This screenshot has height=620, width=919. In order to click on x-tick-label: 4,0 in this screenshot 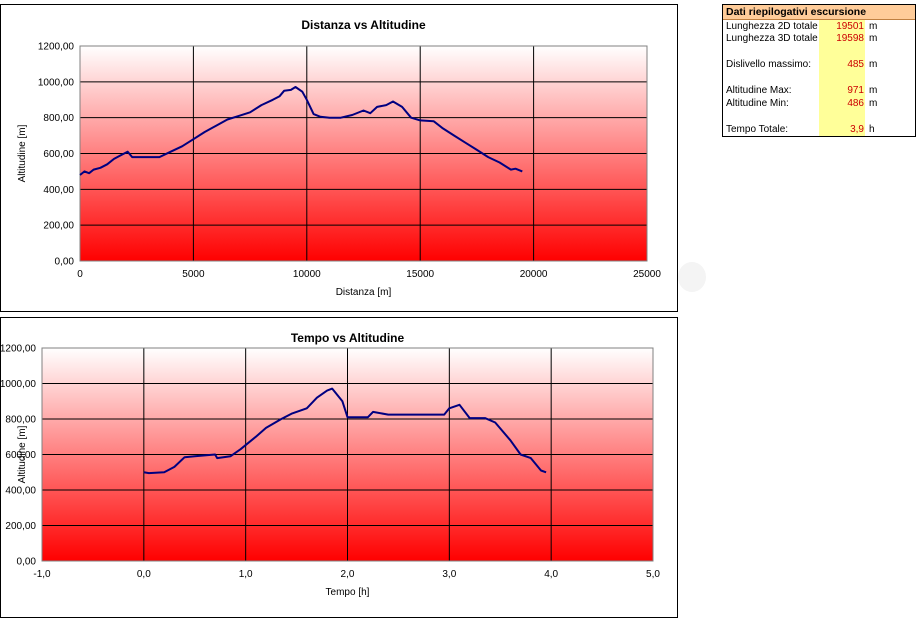, I will do `click(551, 574)`.